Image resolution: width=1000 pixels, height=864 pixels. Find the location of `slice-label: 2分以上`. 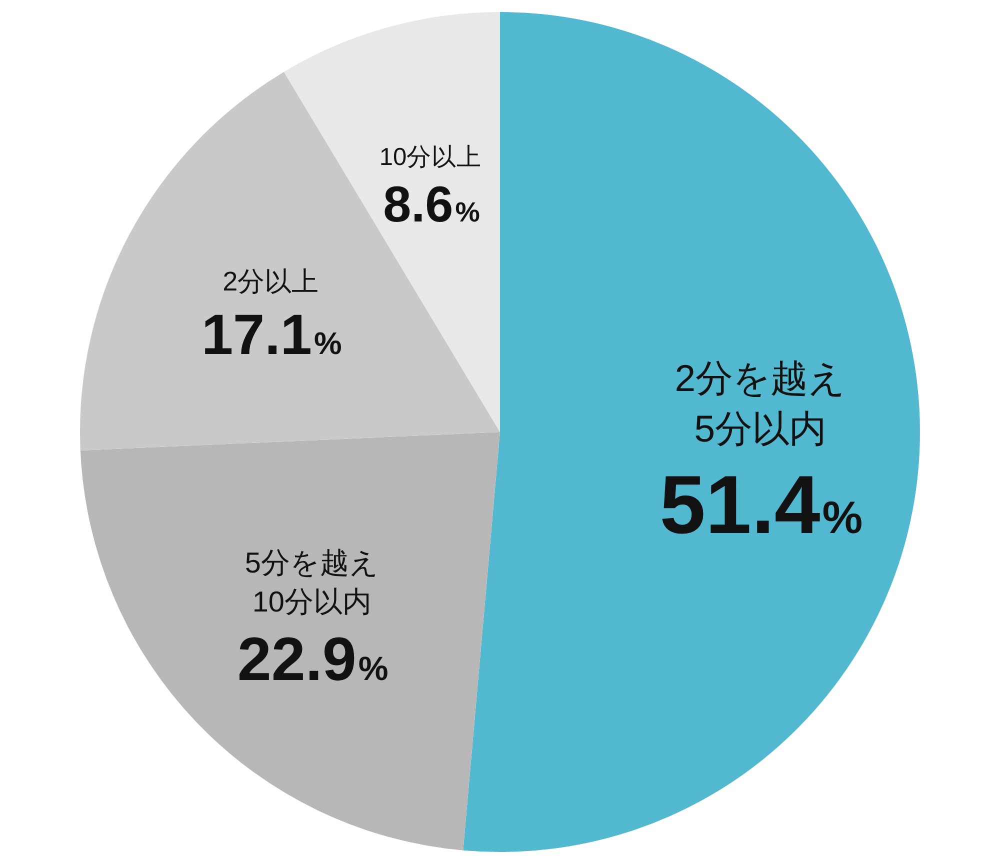

slice-label: 2分以上 is located at coordinates (270, 280).